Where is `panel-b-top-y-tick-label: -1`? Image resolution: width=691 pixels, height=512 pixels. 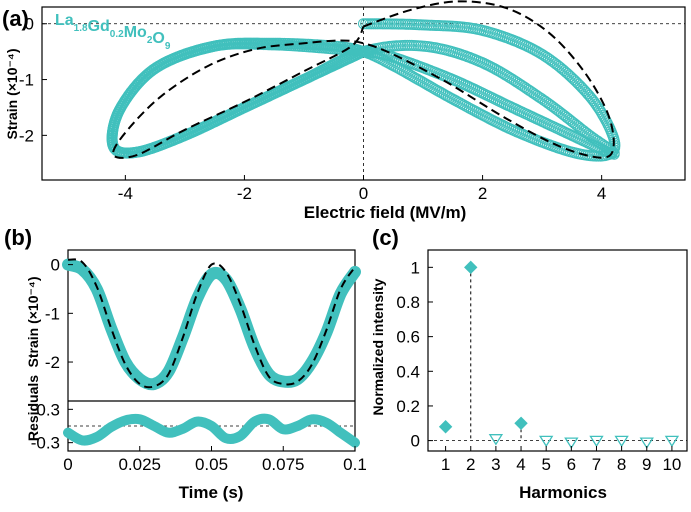 panel-b-top-y-tick-label: -1 is located at coordinates (52, 313).